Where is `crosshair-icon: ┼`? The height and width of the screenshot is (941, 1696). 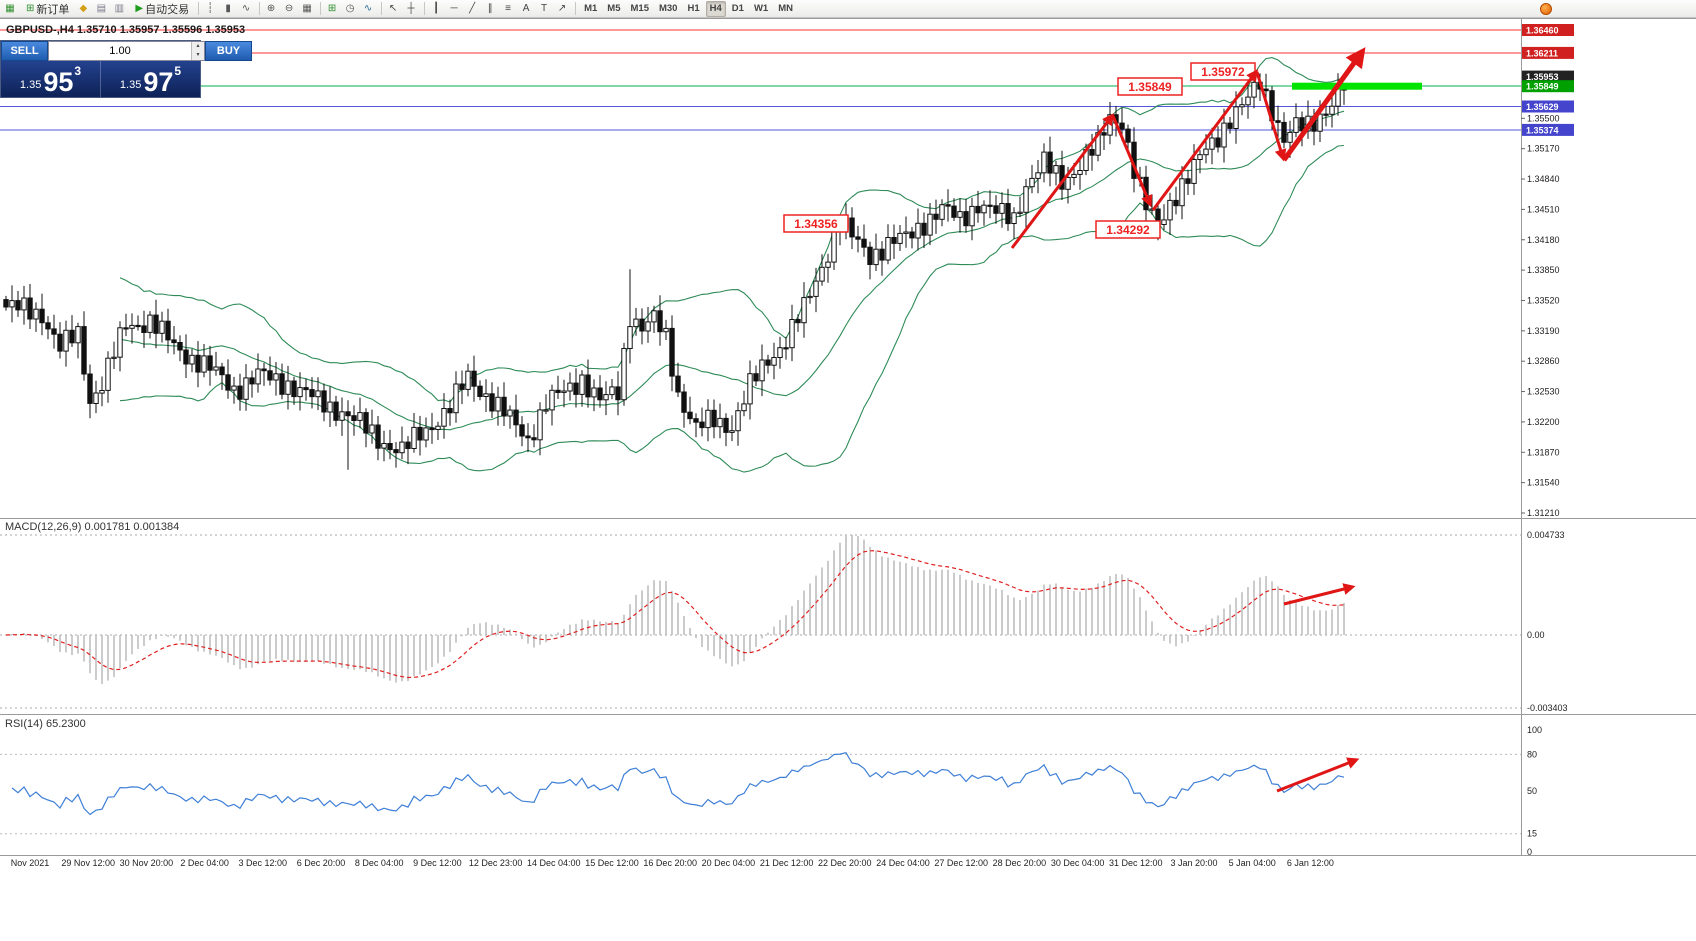 crosshair-icon: ┼ is located at coordinates (412, 9).